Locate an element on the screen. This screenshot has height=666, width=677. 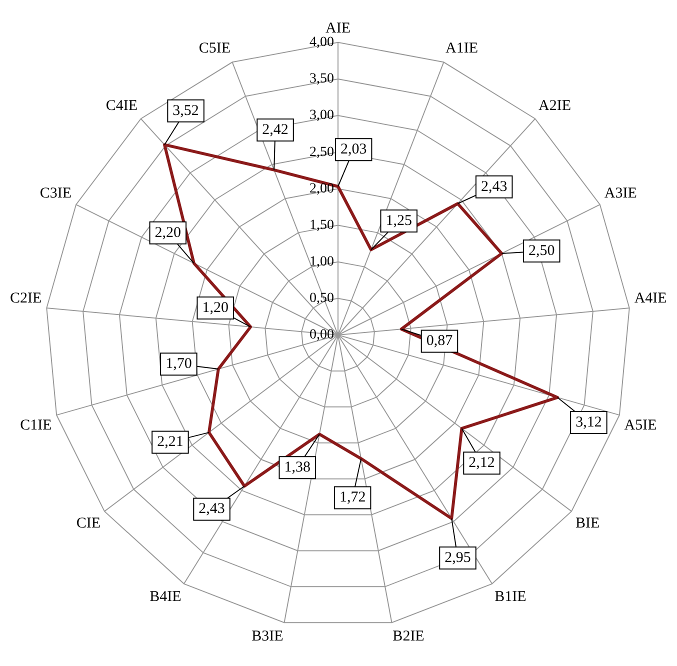
data-label: 1,25 is located at coordinates (399, 220).